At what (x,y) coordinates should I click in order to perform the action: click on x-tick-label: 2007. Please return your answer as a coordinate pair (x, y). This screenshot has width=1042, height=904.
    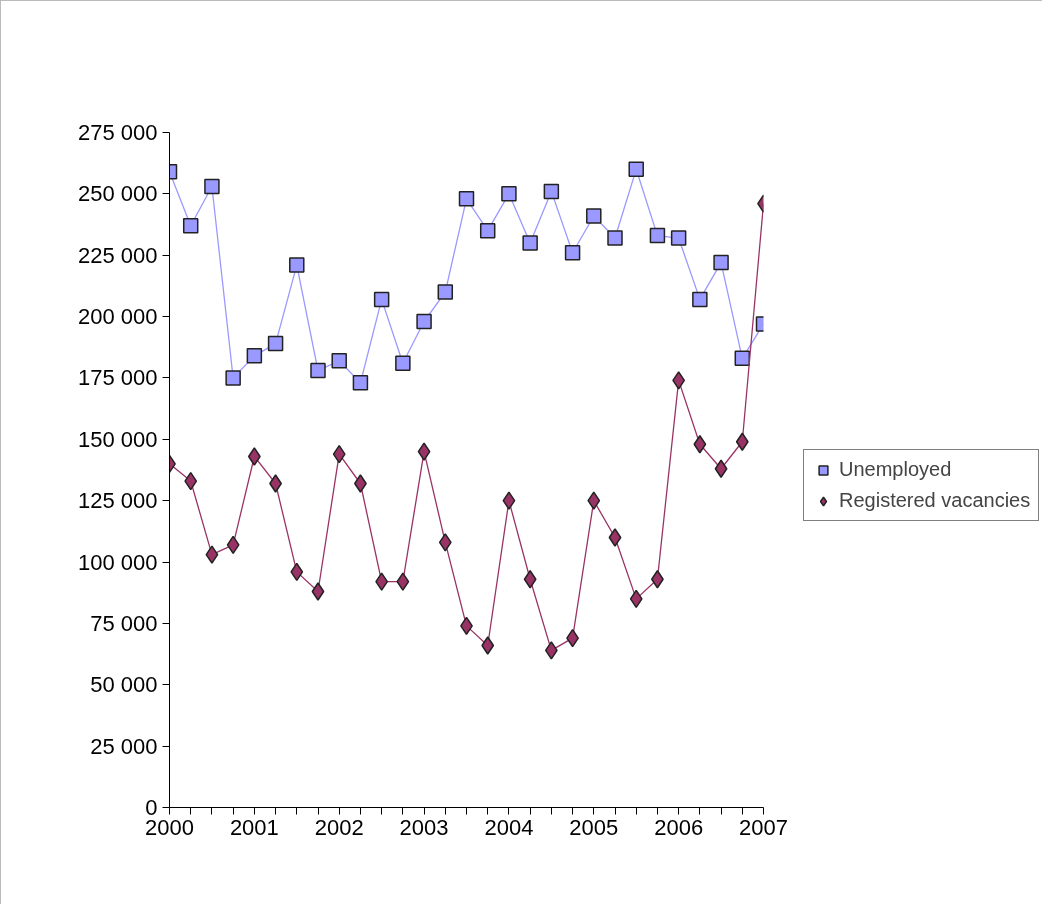
    Looking at the image, I should click on (763, 827).